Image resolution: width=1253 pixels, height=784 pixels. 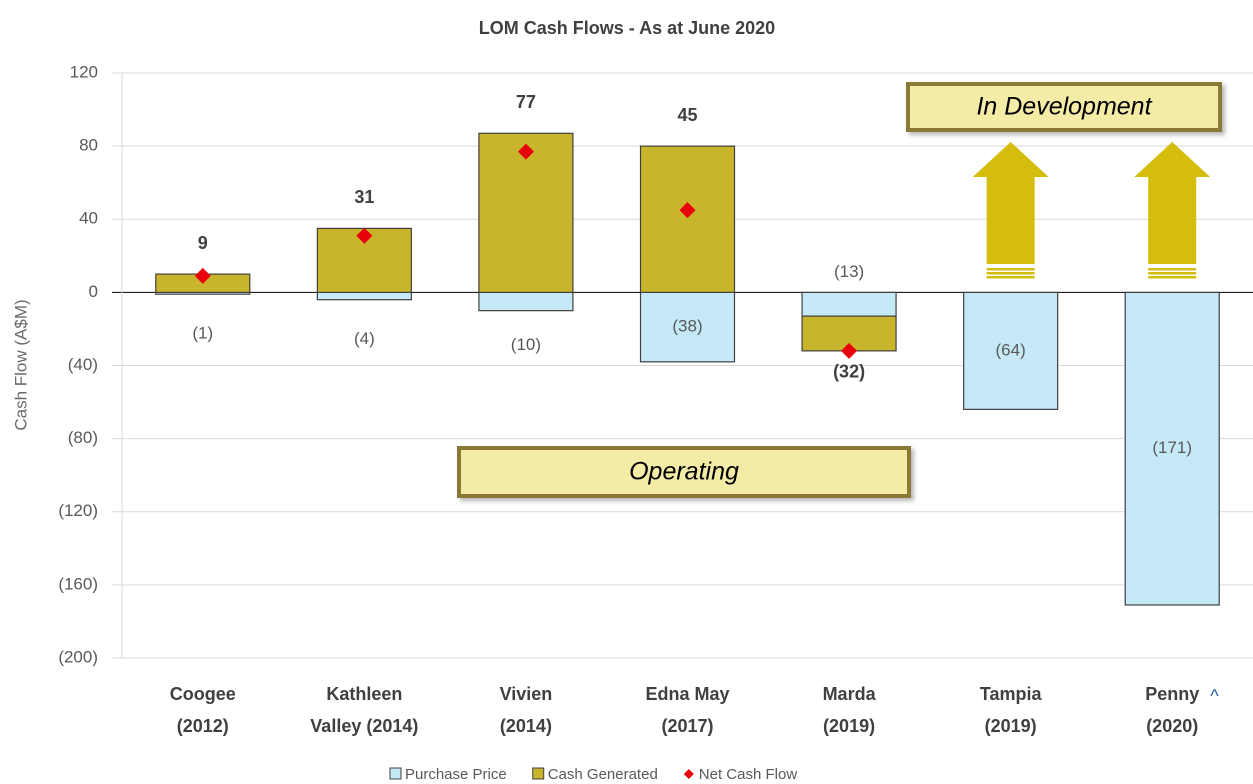 What do you see at coordinates (526, 726) in the screenshot?
I see `x-tick-label: (2014)` at bounding box center [526, 726].